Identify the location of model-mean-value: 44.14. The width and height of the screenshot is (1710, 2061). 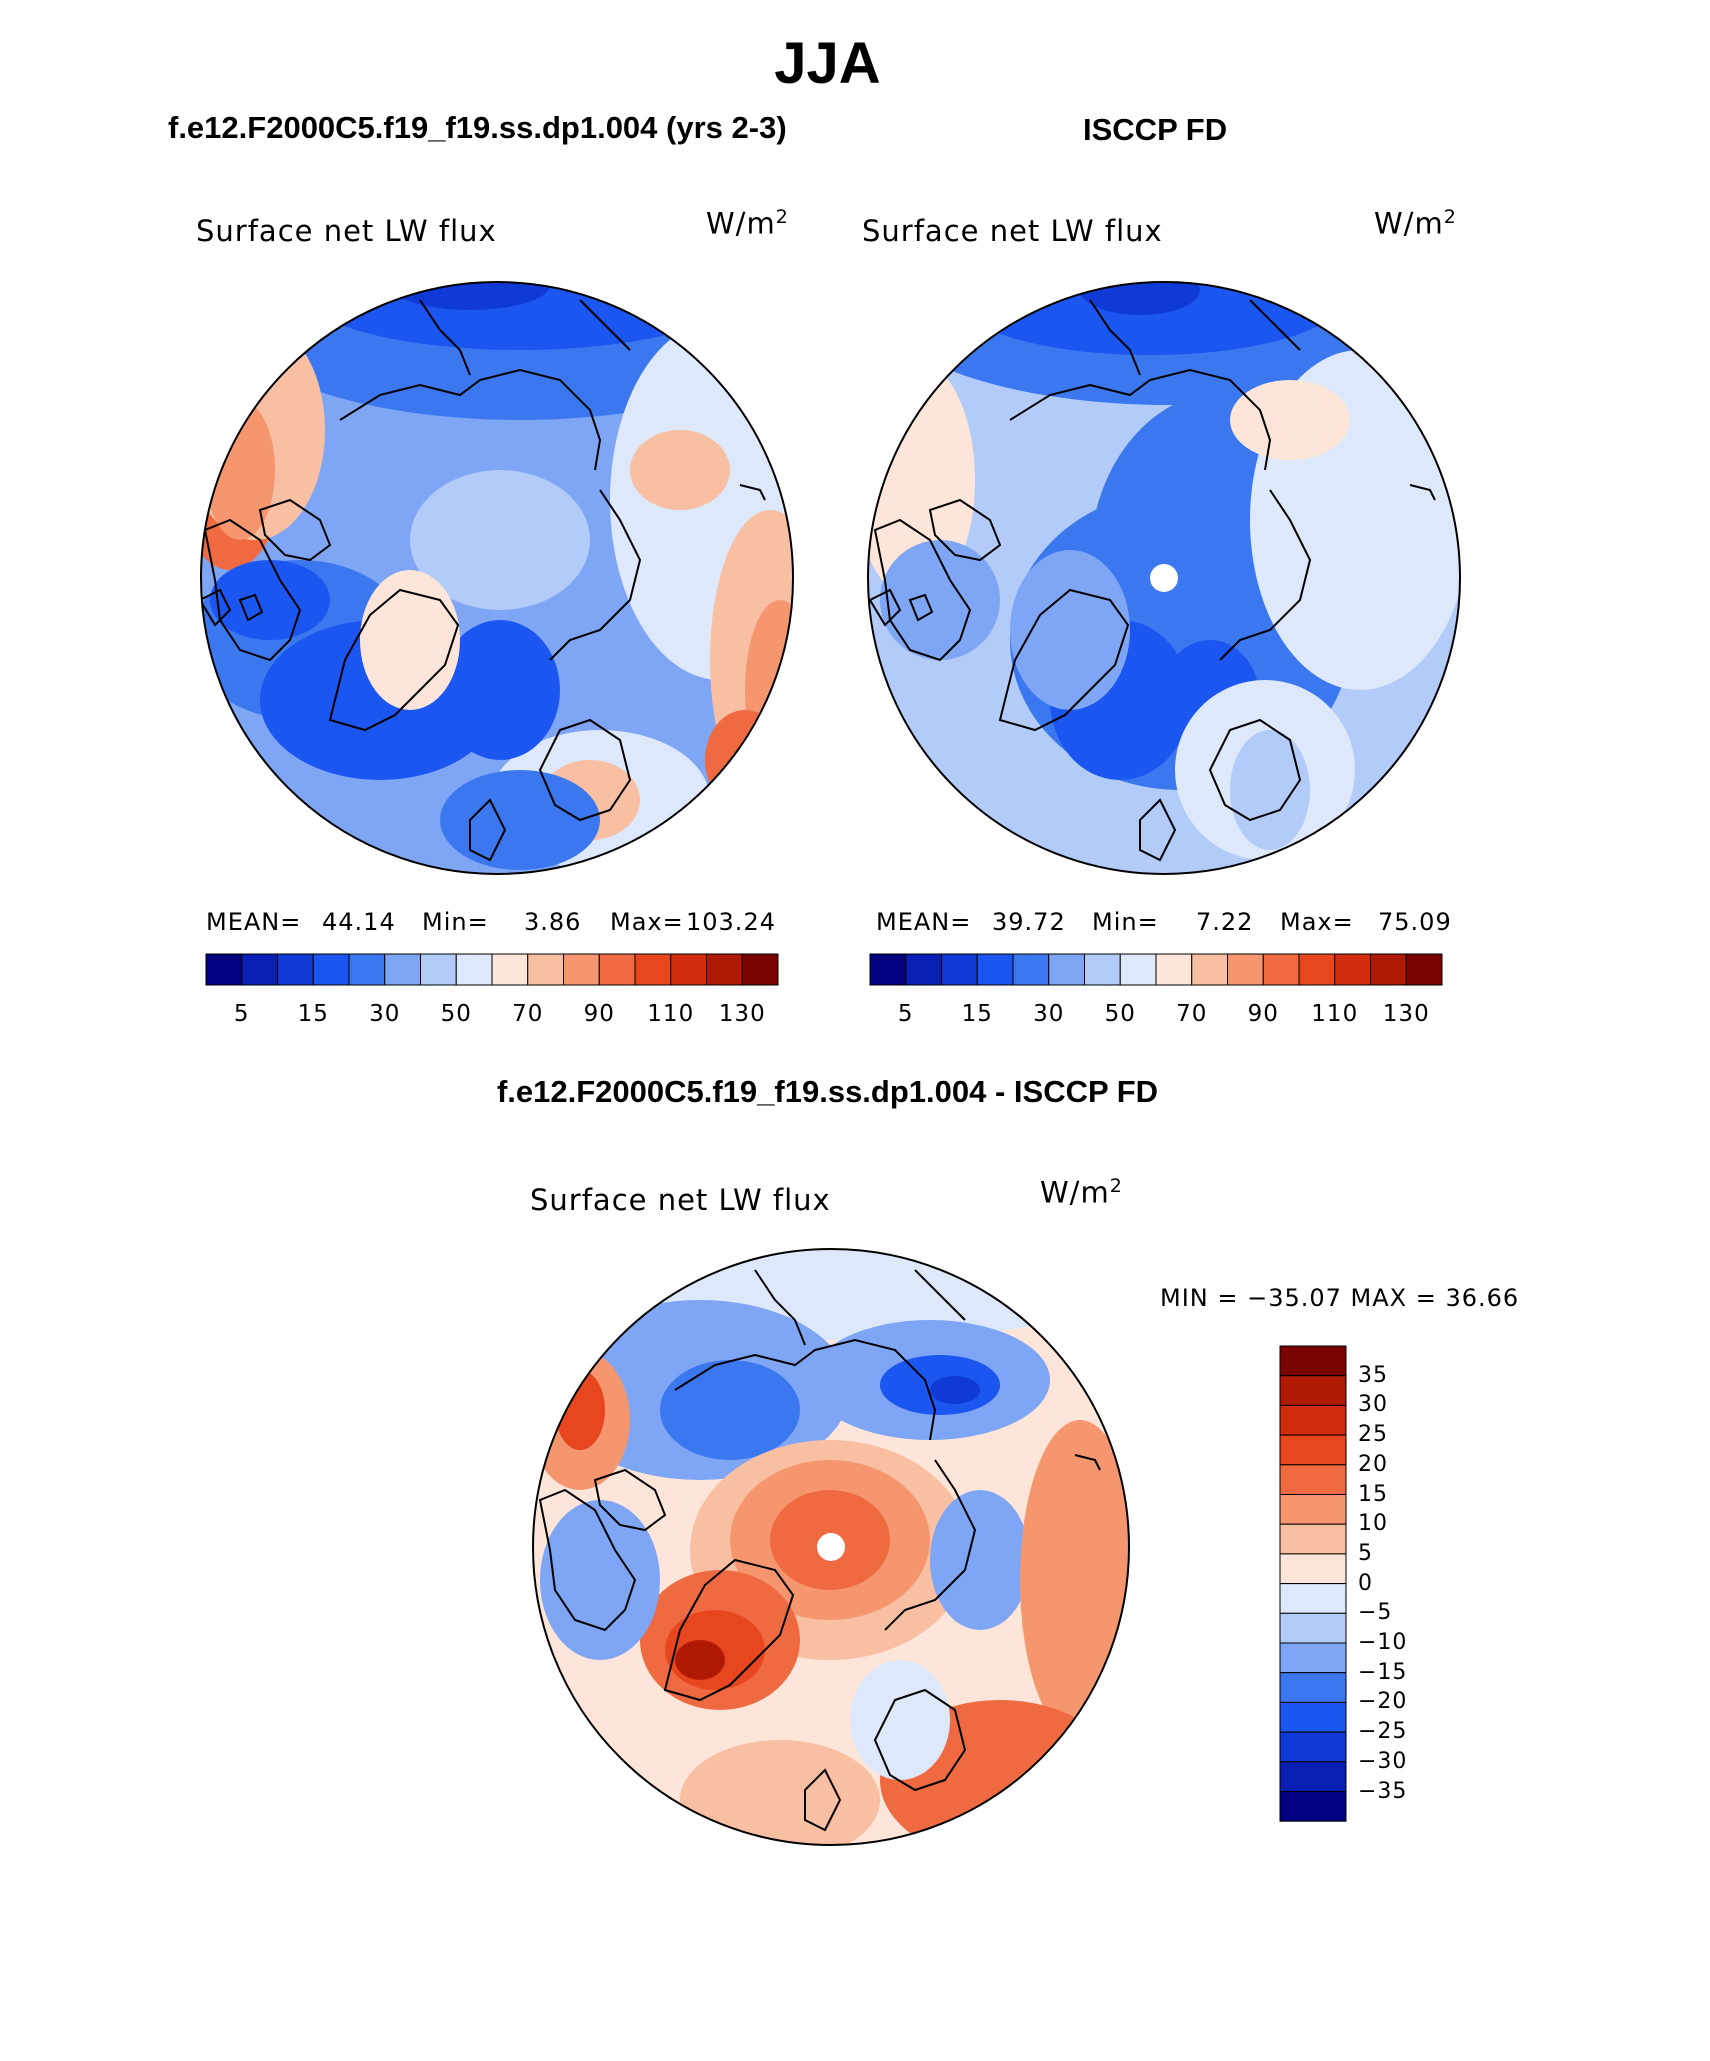
(359, 922).